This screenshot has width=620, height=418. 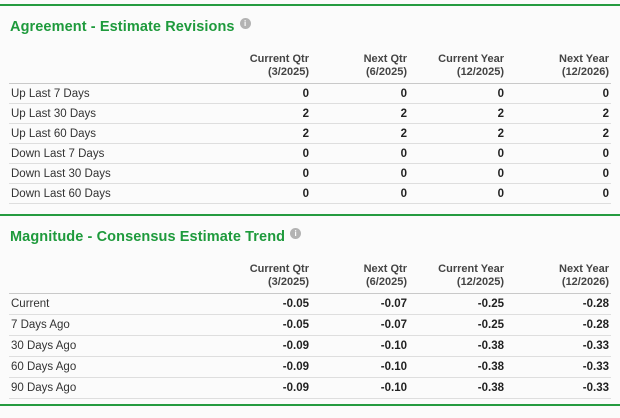 I want to click on row-label: Down Last 30 Days, so click(x=111, y=173).